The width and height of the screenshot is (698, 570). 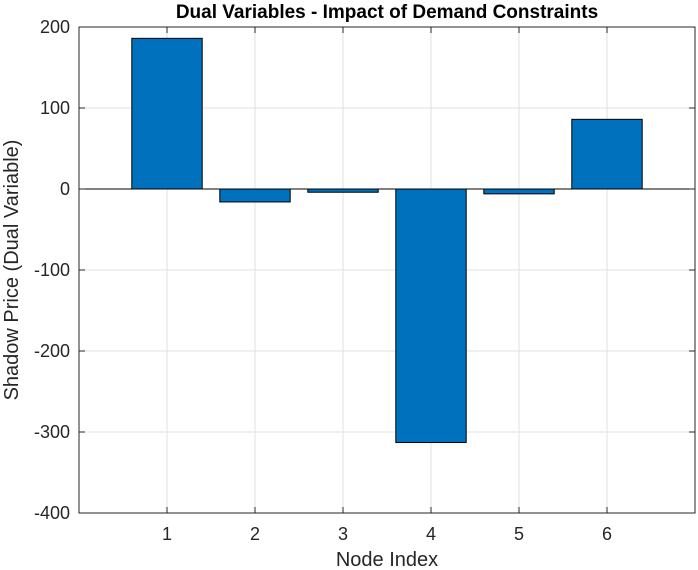 What do you see at coordinates (519, 534) in the screenshot?
I see `x-tick-label: 5` at bounding box center [519, 534].